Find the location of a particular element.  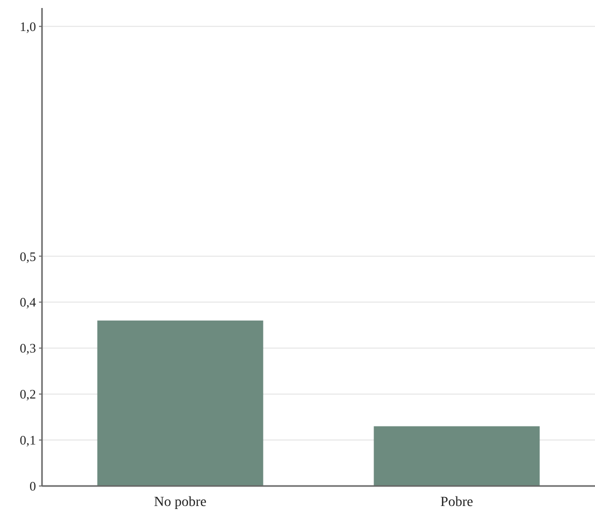

x-tick-label: Pobre is located at coordinates (457, 502).